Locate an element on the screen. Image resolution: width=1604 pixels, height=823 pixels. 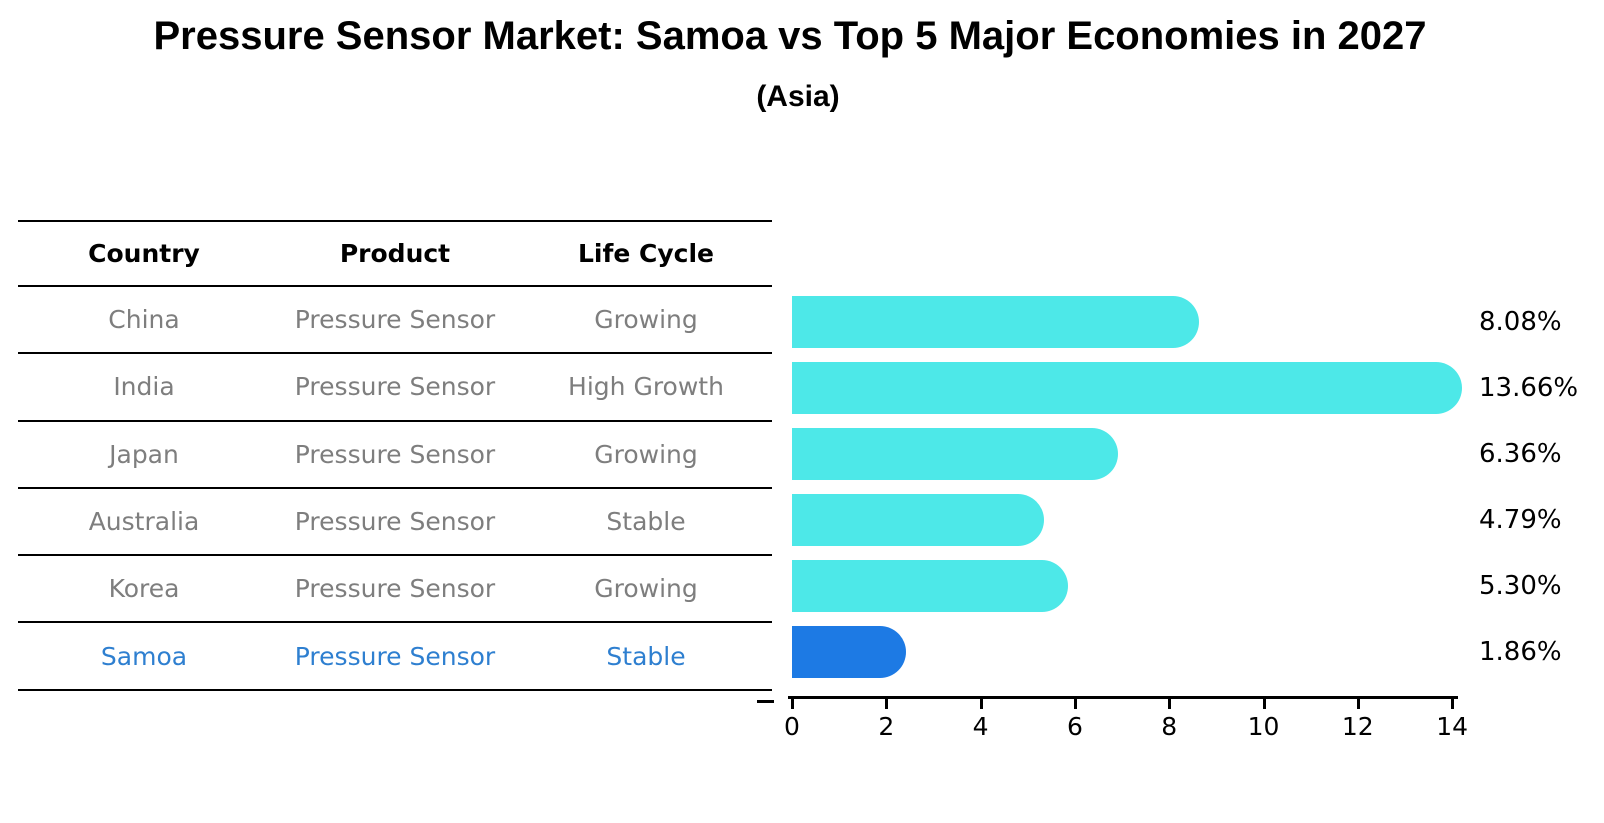
table-row-japan: Japan Pressure Sensor Growing is located at coordinates (395, 455).